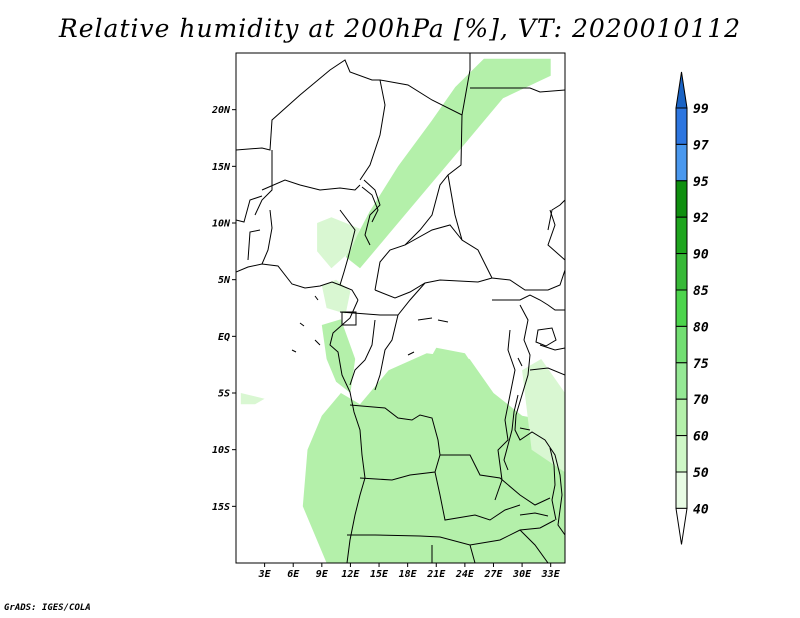  Describe the element at coordinates (493, 574) in the screenshot. I see `lon-tick-label: 27E` at that location.